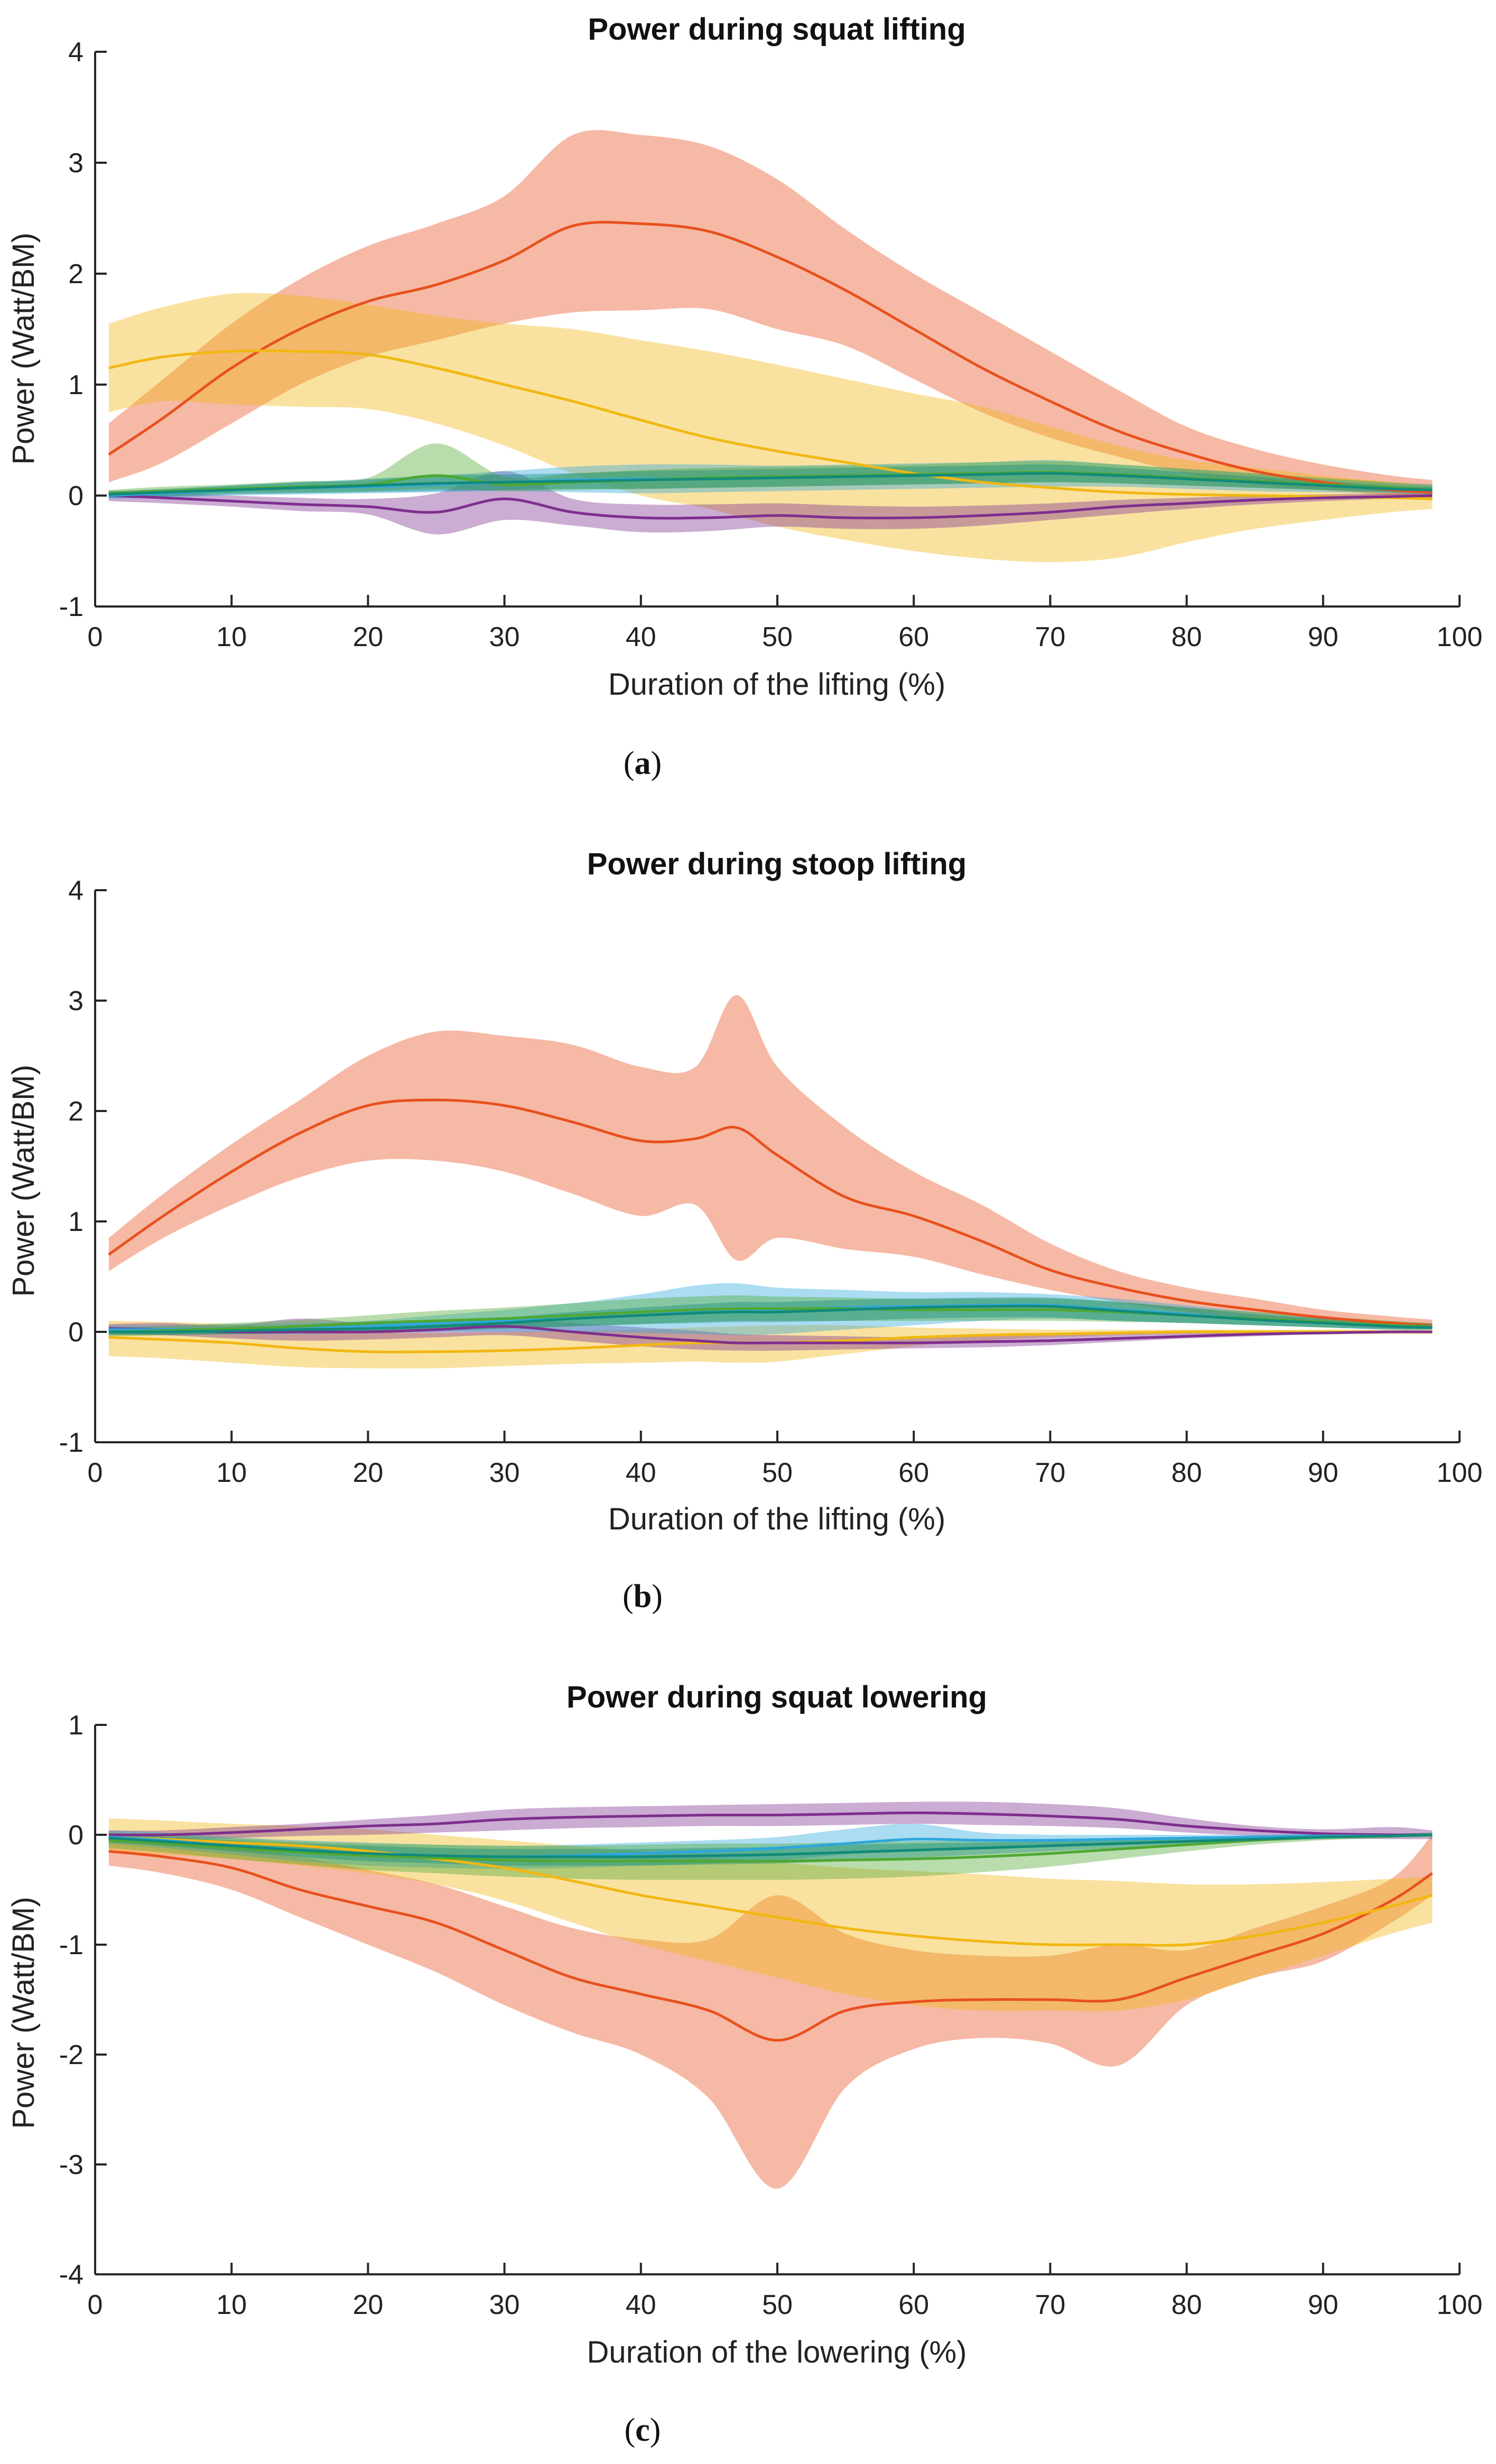 The image size is (1496, 2464). Describe the element at coordinates (777, 2352) in the screenshot. I see `x-axis-label: Duration of the lowering (%)` at that location.